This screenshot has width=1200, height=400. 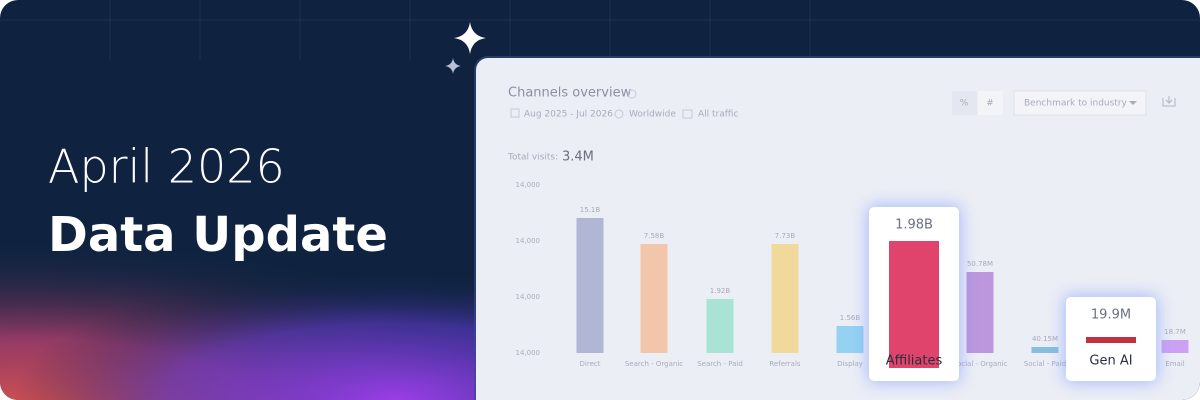 What do you see at coordinates (720, 364) in the screenshot?
I see `bar-category-label: Search - Paid` at bounding box center [720, 364].